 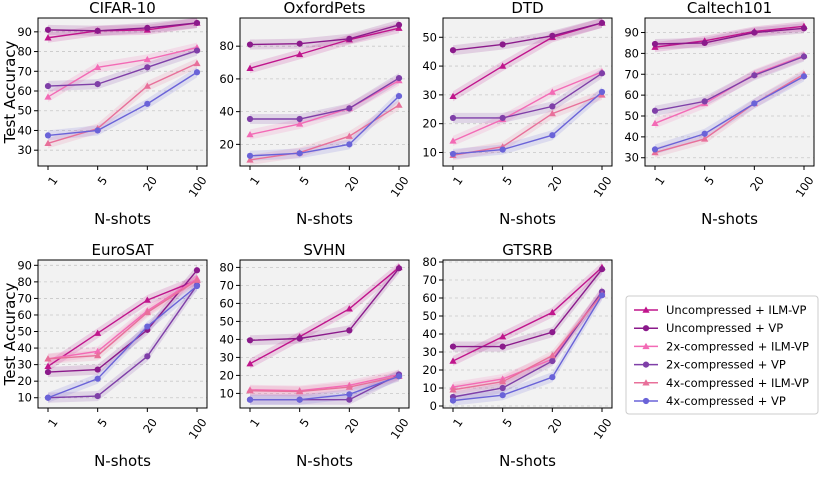 What do you see at coordinates (324, 250) in the screenshot?
I see `chart-title: SVHN` at bounding box center [324, 250].